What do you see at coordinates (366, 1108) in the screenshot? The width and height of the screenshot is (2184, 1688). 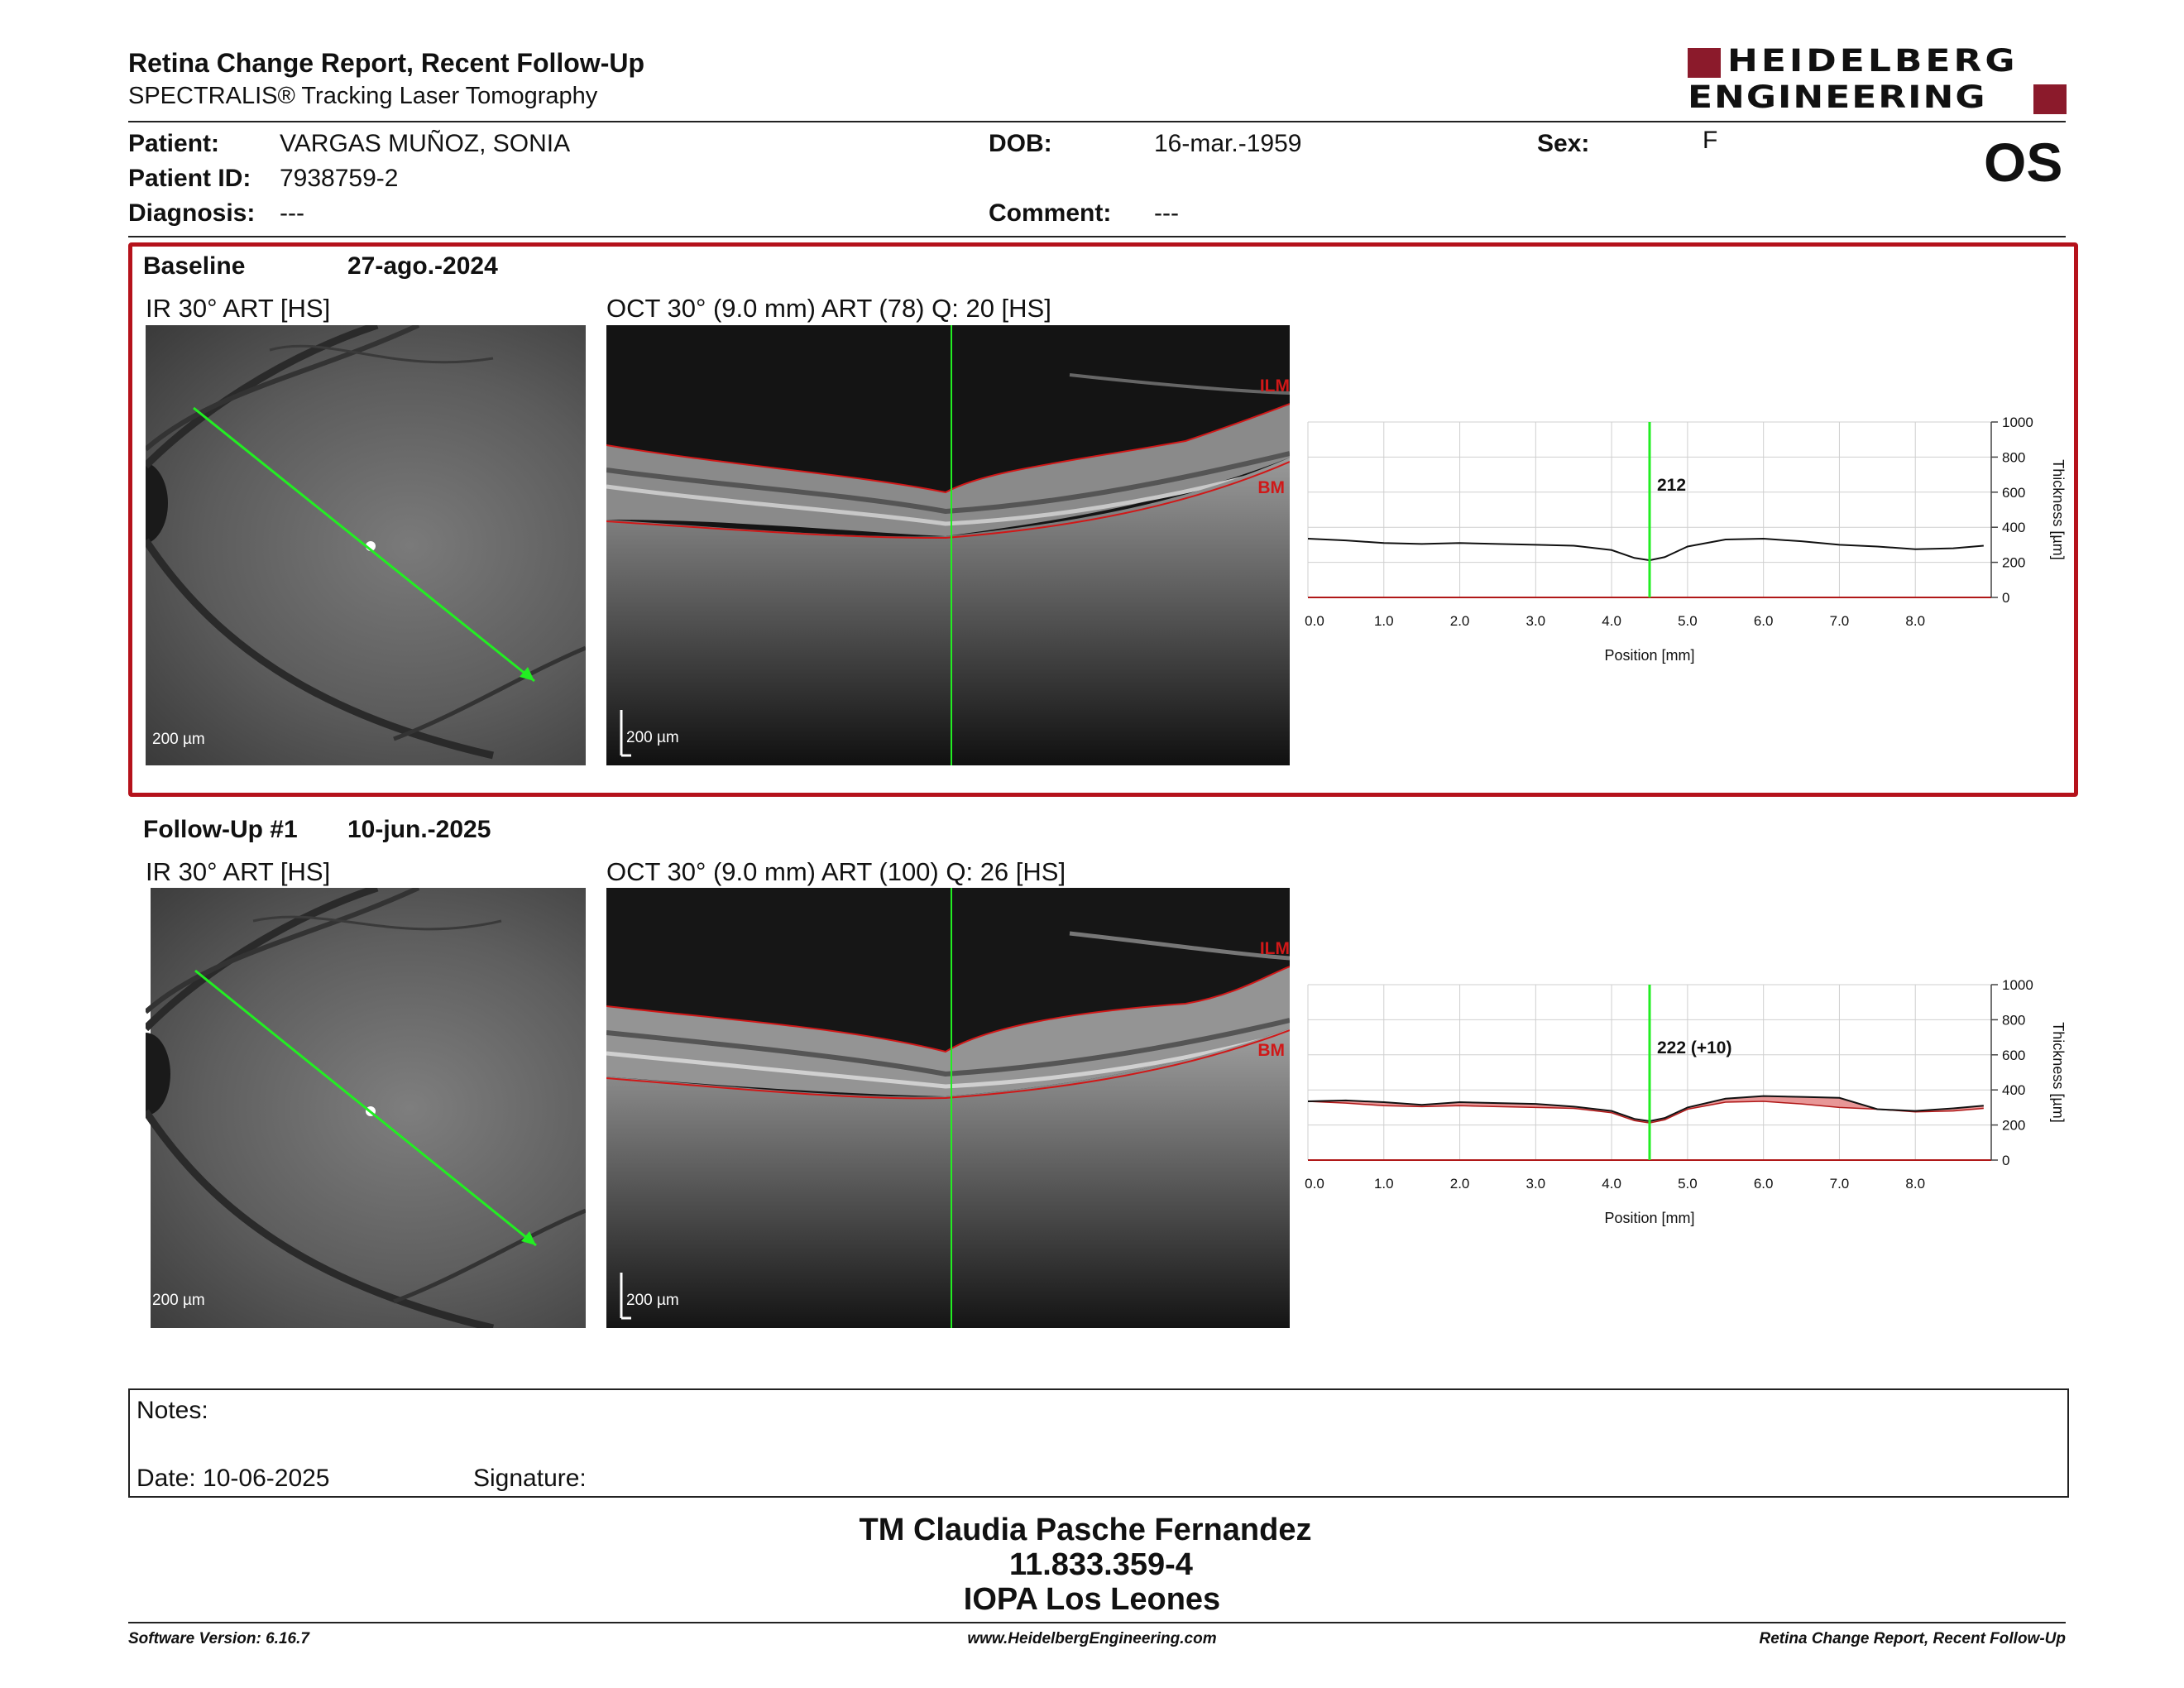 I see `followup-ir-image: 200 µm` at bounding box center [366, 1108].